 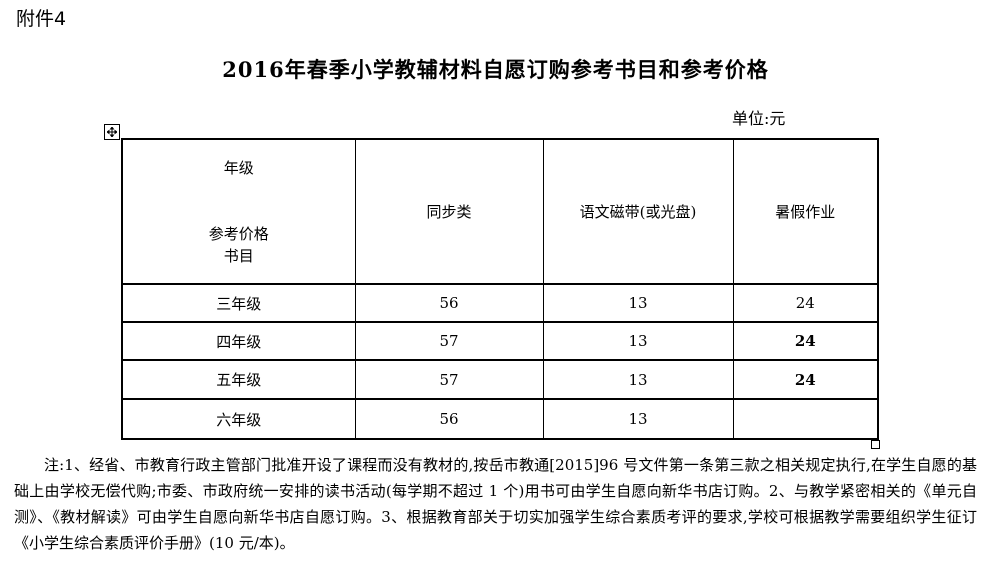 What do you see at coordinates (805, 419) in the screenshot?
I see `summer-price-cell` at bounding box center [805, 419].